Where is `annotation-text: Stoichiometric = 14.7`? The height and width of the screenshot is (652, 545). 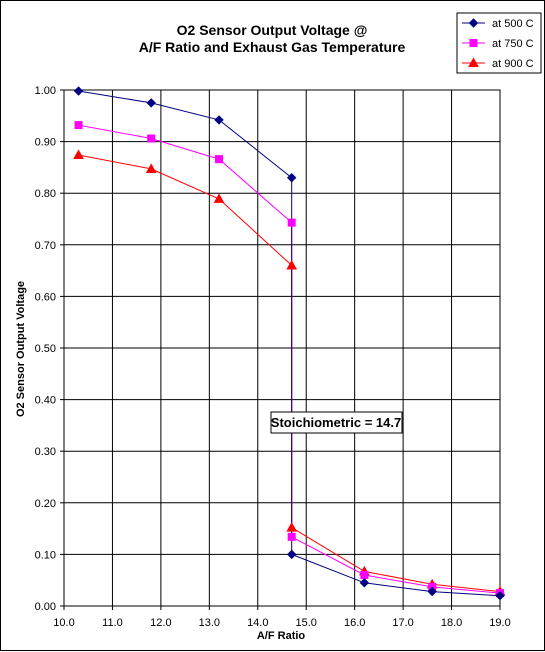 annotation-text: Stoichiometric = 14.7 is located at coordinates (336, 422).